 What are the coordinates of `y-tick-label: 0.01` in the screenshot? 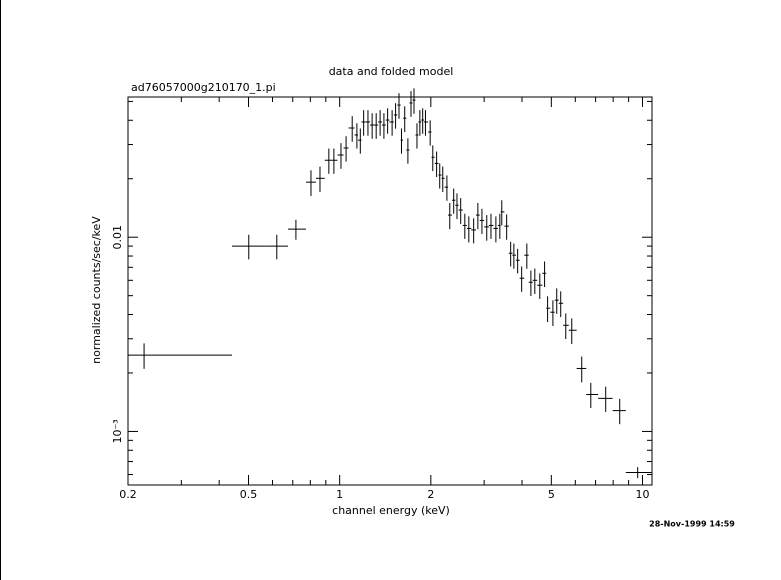 It's located at (117, 237).